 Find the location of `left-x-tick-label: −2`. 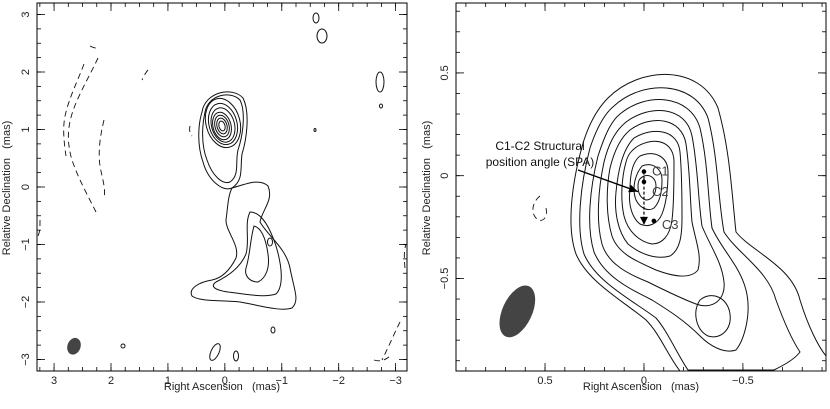

left-x-tick-label: −2 is located at coordinates (338, 381).